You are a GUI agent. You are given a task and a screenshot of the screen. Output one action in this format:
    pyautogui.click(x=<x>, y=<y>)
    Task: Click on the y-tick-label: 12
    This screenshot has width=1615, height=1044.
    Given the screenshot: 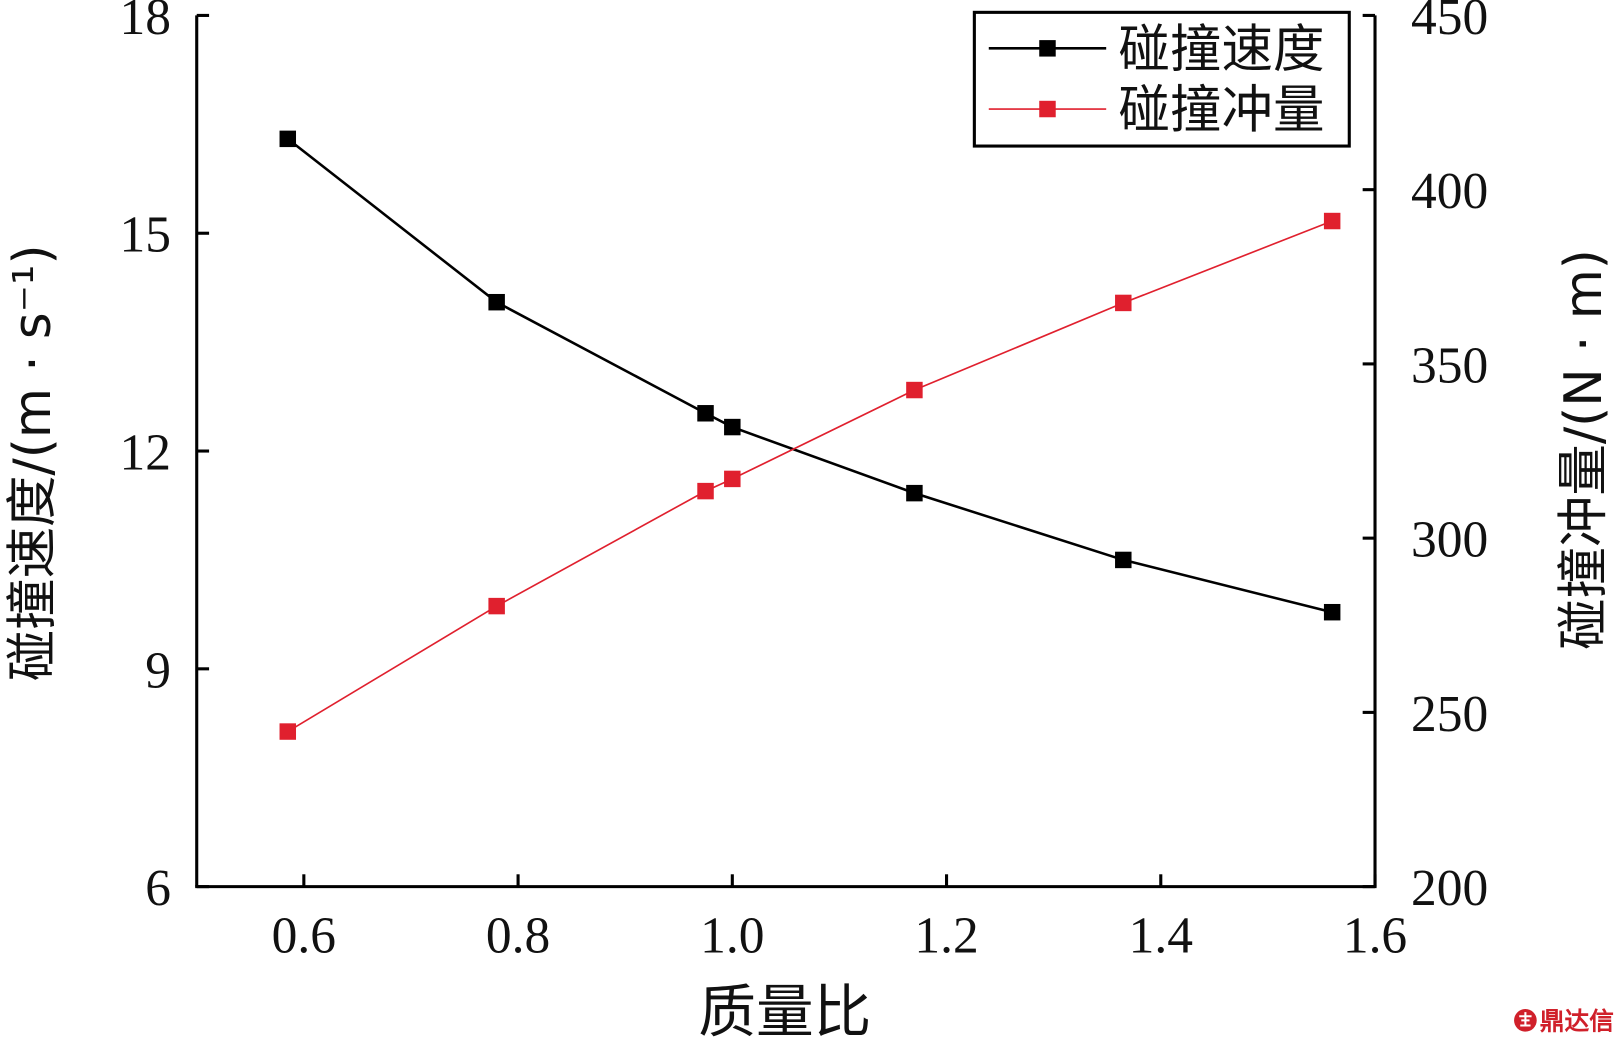 What is the action you would take?
    pyautogui.click(x=144, y=453)
    